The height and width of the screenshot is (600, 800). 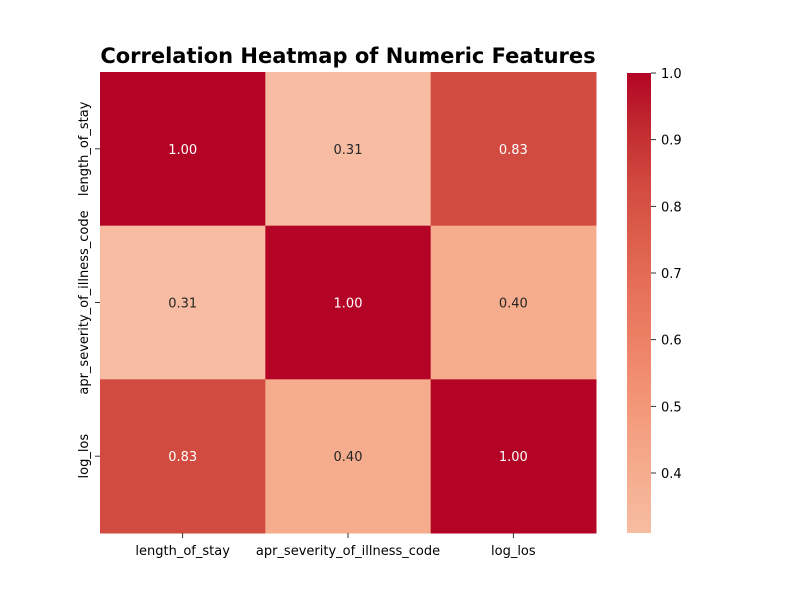 I want to click on colorbar-tick-label: 0.9, so click(x=671, y=141).